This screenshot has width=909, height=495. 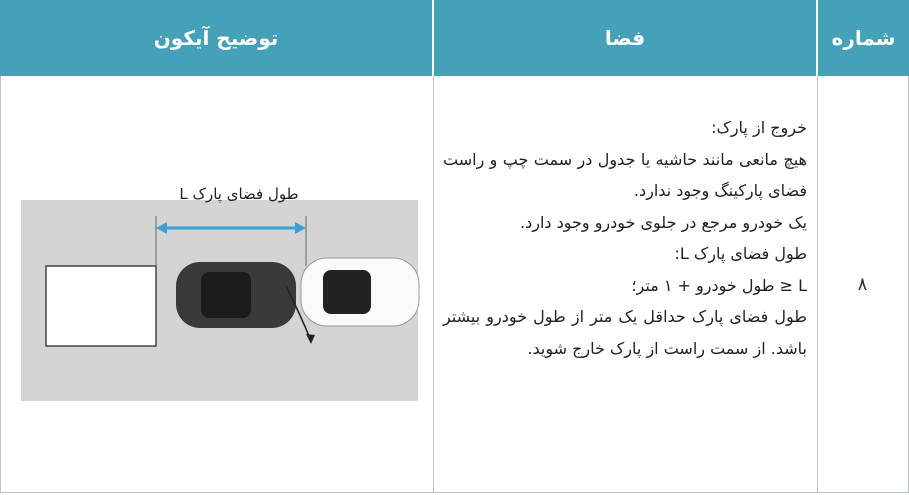 What do you see at coordinates (759, 127) in the screenshot?
I see `description-line: خروج از پارک:` at bounding box center [759, 127].